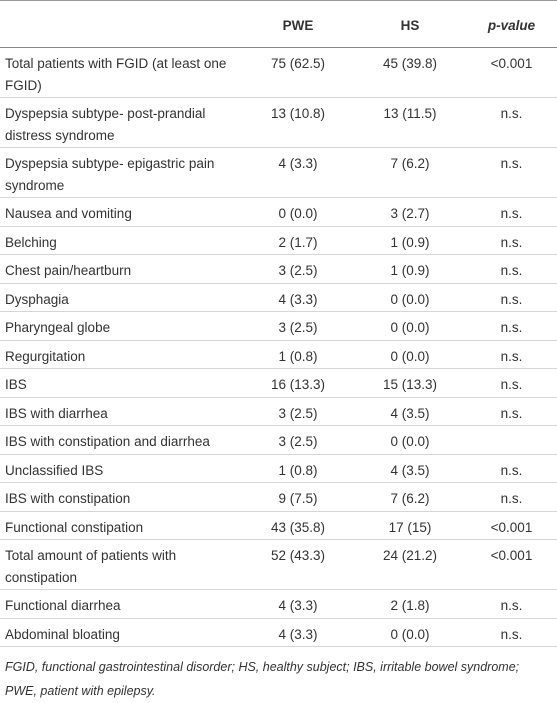 This screenshot has height=703, width=557. I want to click on cell: 2 (1.7), so click(298, 240).